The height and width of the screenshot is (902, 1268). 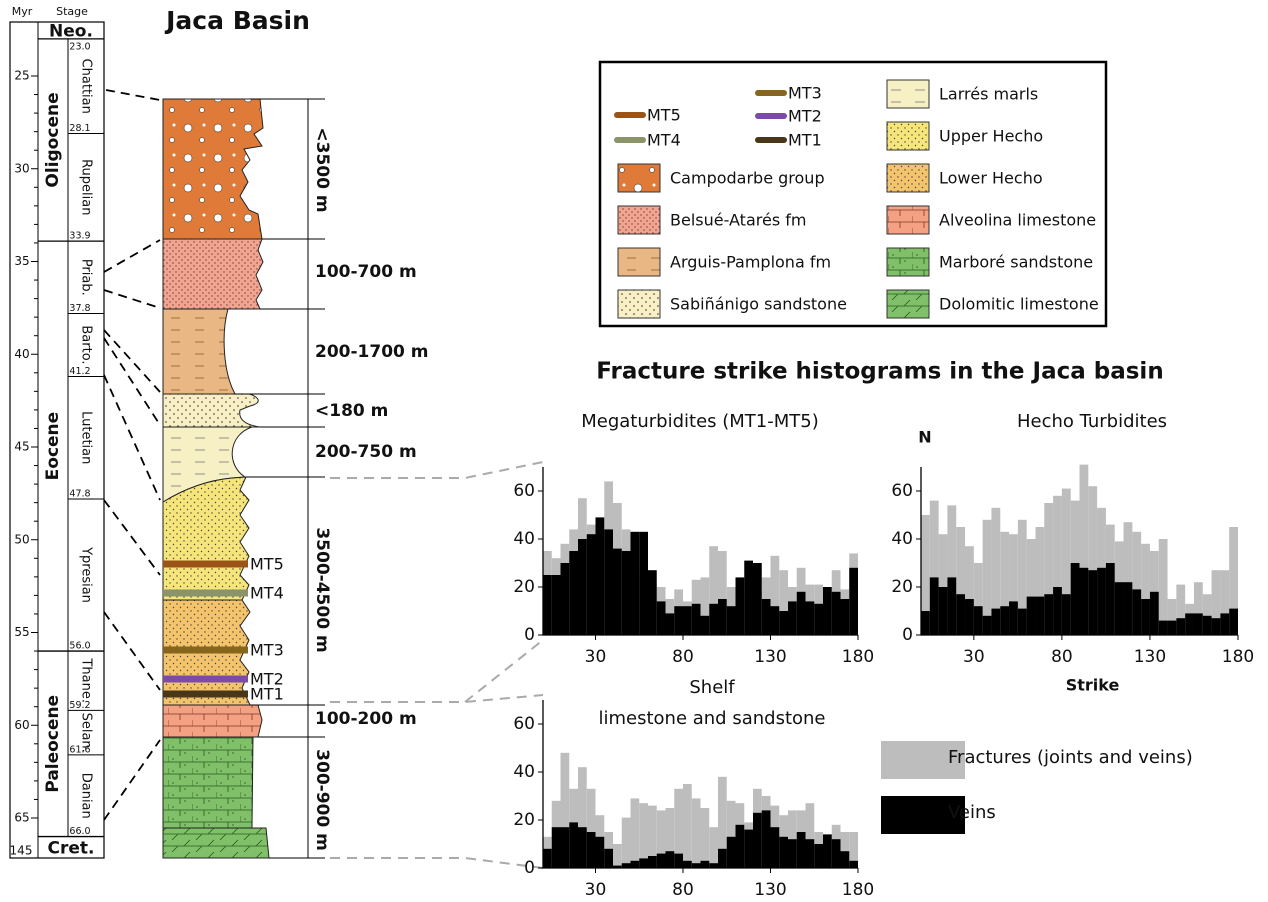 I want to click on x-tick-label: 80, so click(x=683, y=890).